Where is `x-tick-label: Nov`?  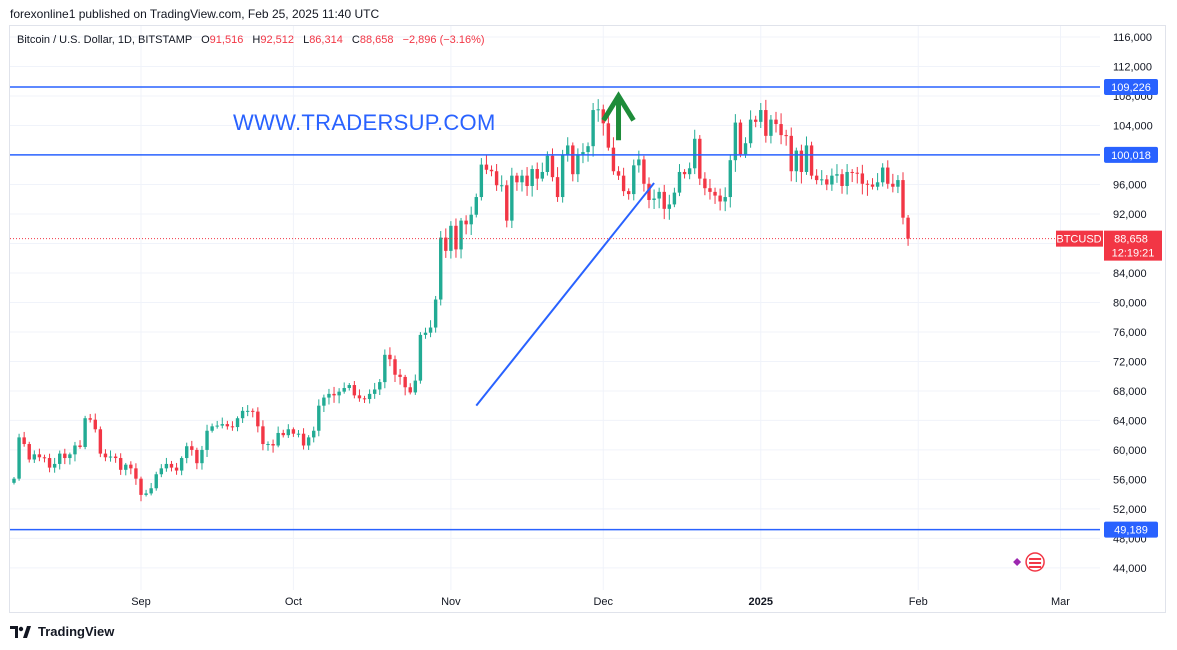
x-tick-label: Nov is located at coordinates (451, 602).